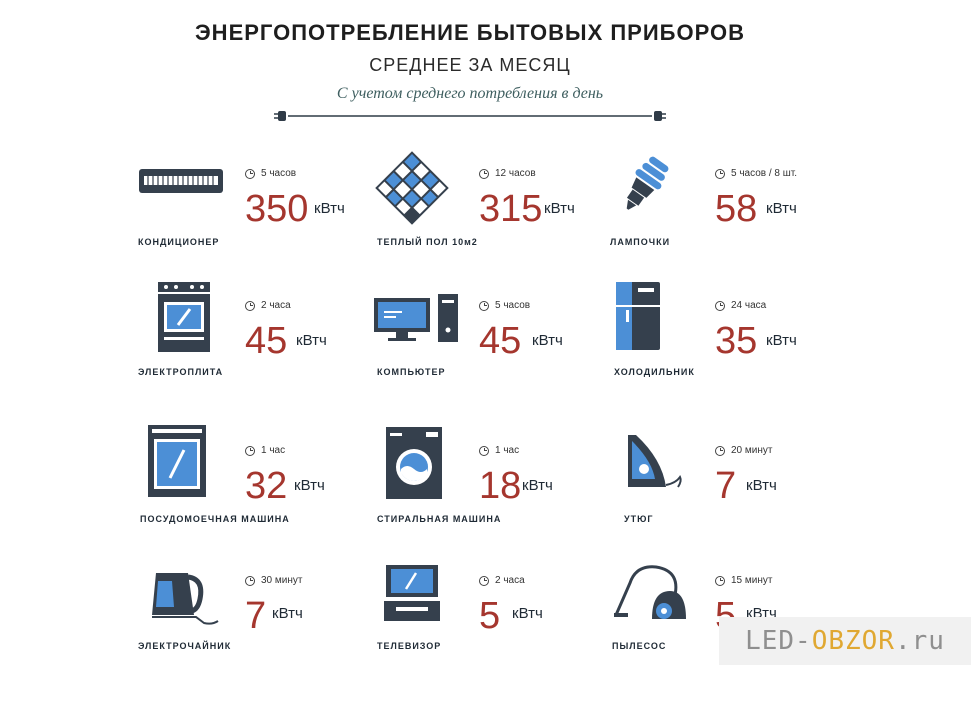 This screenshot has width=971, height=705. I want to click on watermark-part: LED-, so click(778, 641).